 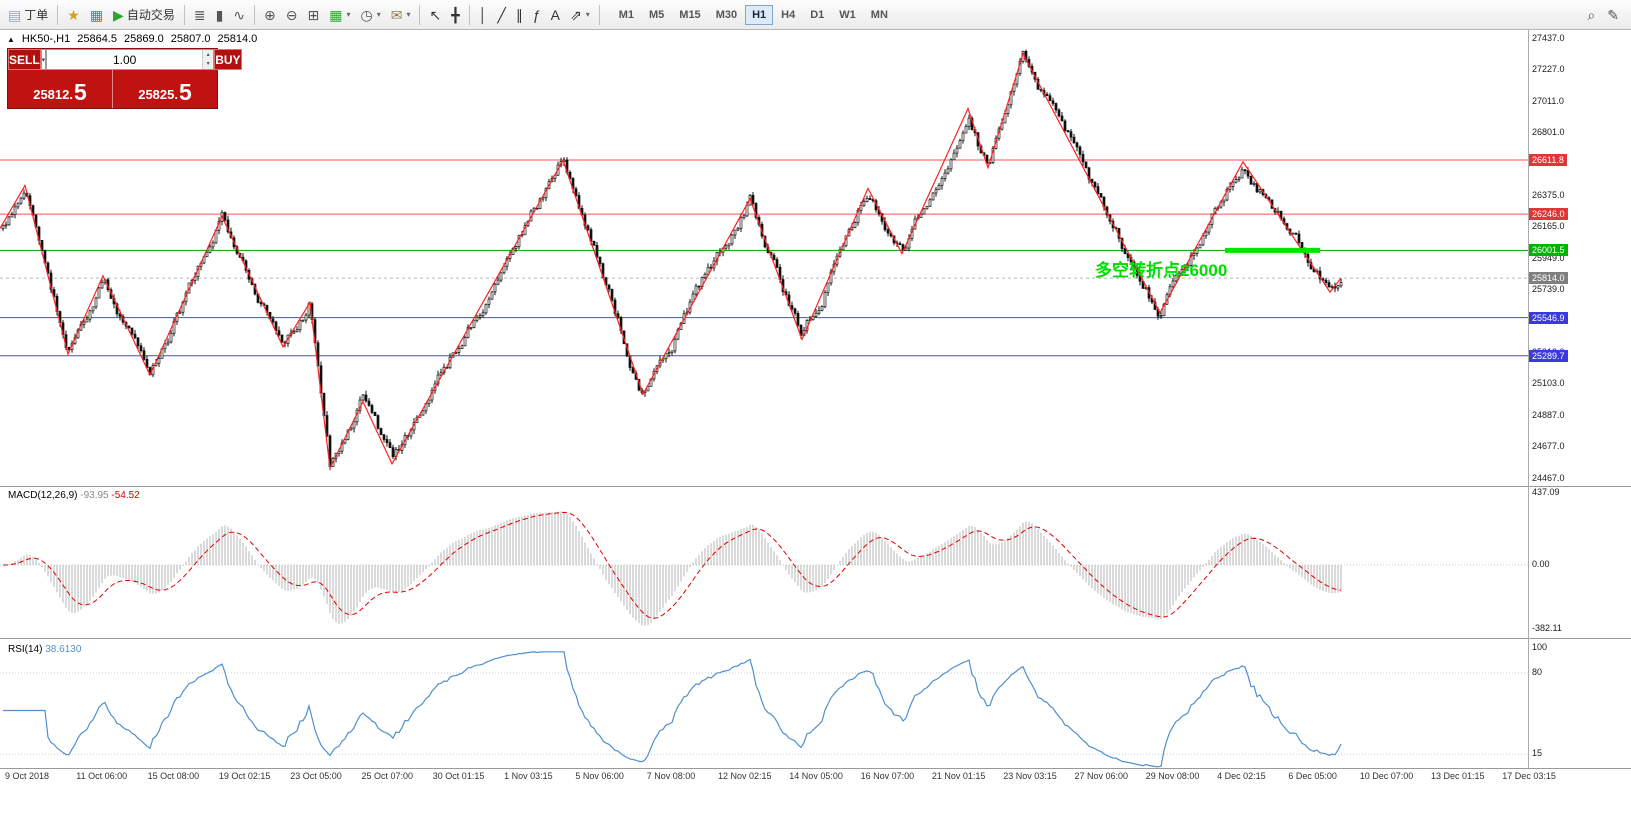 I want to click on arrows-icon: ⇗, so click(x=575, y=14).